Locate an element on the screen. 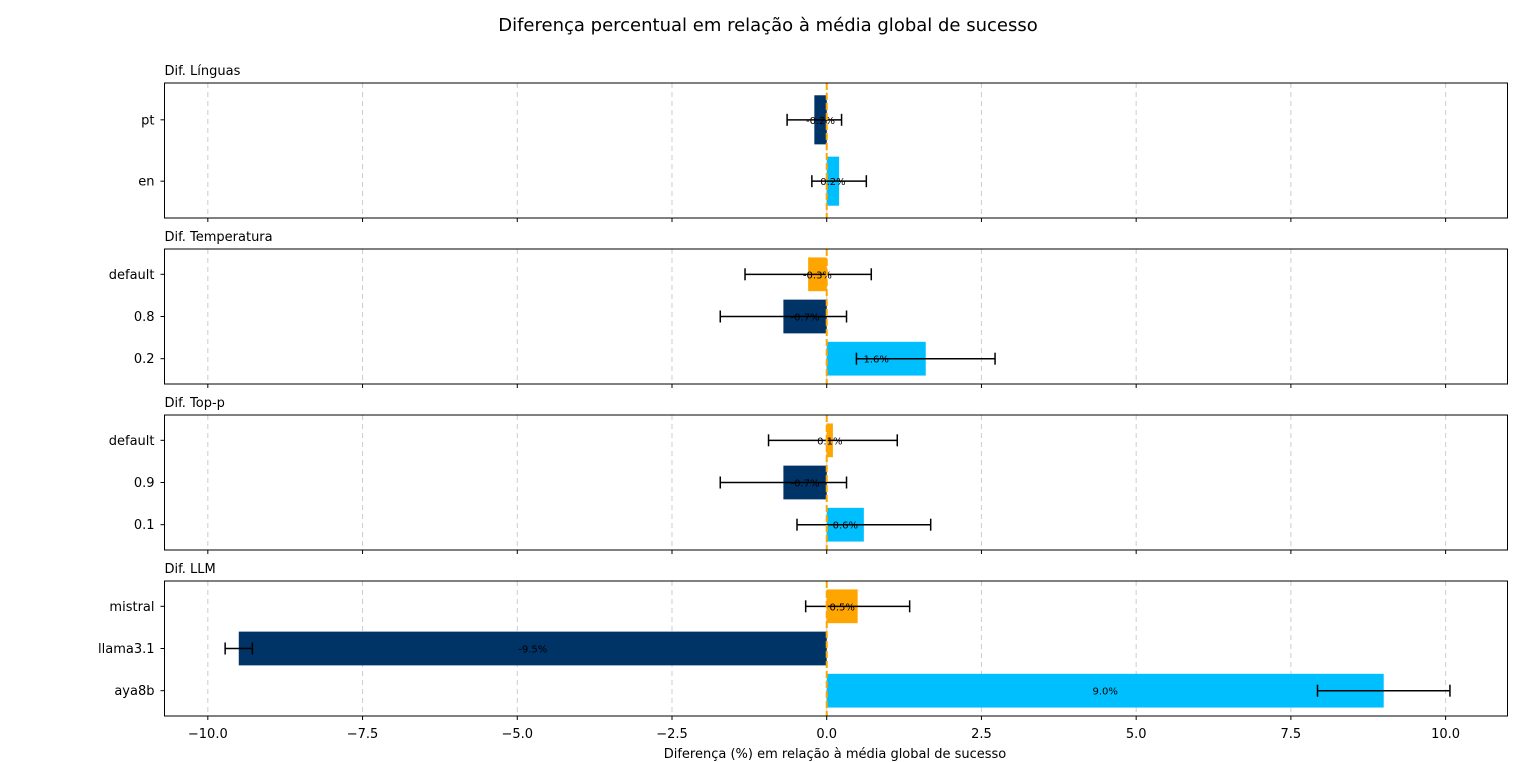  x-tick-label: −10.0 is located at coordinates (208, 734).